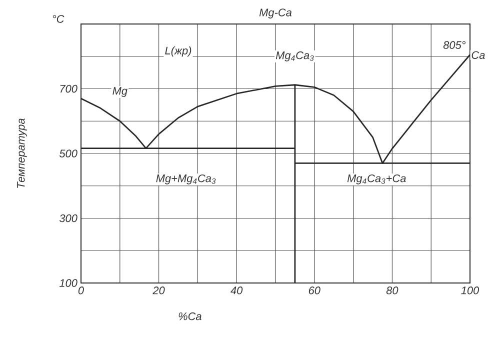 This screenshot has width=504, height=341. What do you see at coordinates (454, 45) in the screenshot?
I see `annotation: 805°` at bounding box center [454, 45].